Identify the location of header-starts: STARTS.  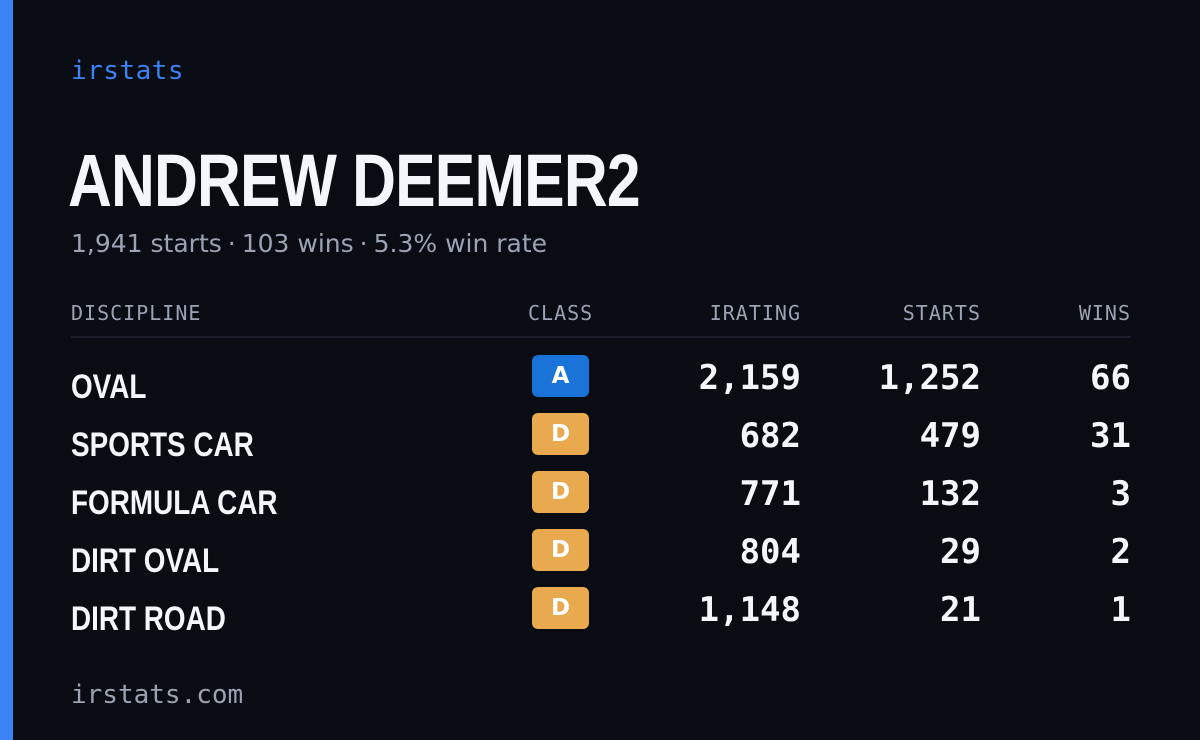
(941, 313).